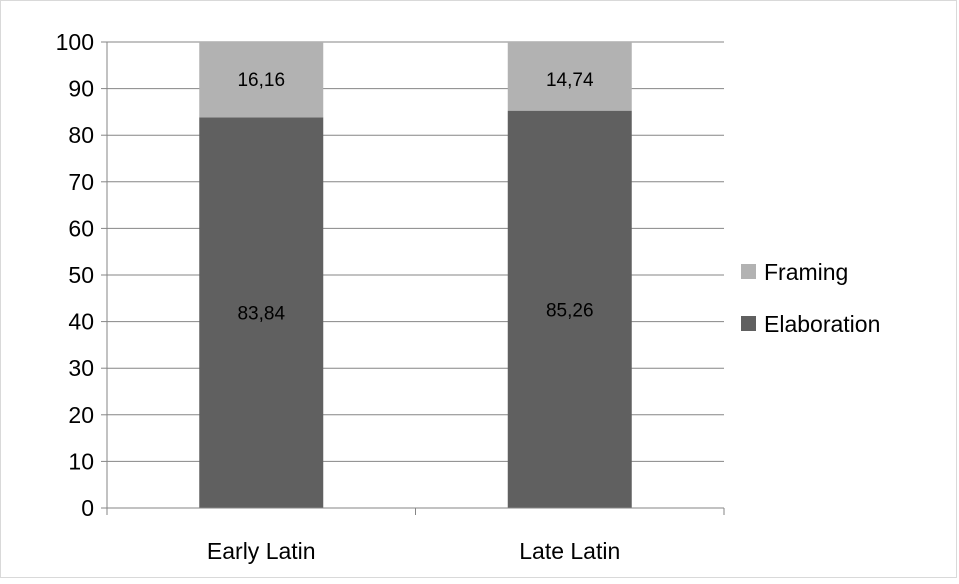 The image size is (959, 584). What do you see at coordinates (748, 323) in the screenshot?
I see `legend-swatch-elaboration` at bounding box center [748, 323].